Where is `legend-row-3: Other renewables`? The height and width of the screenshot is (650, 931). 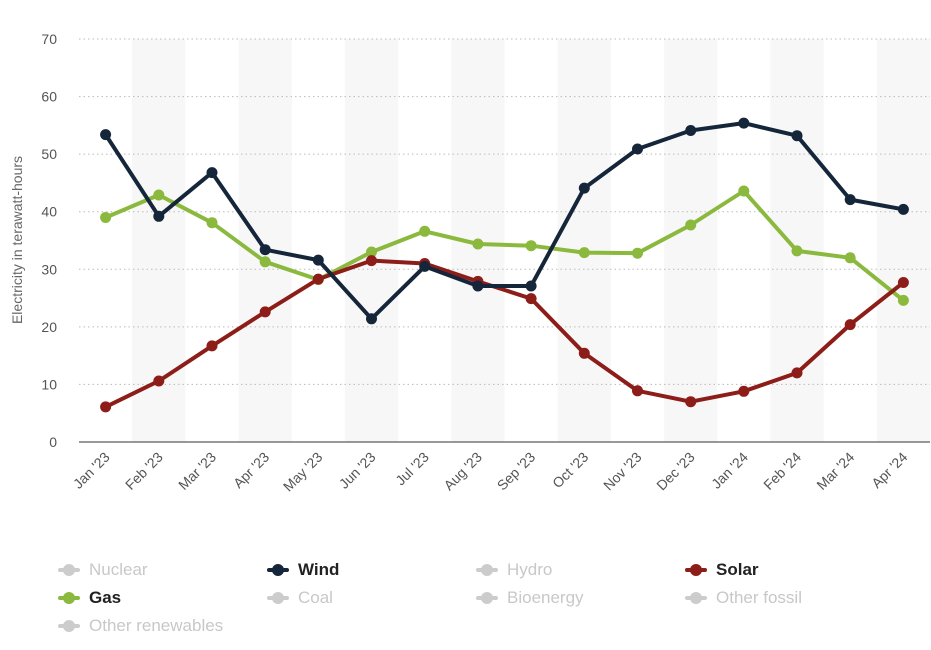 legend-row-3: Other renewables is located at coordinates (488, 626).